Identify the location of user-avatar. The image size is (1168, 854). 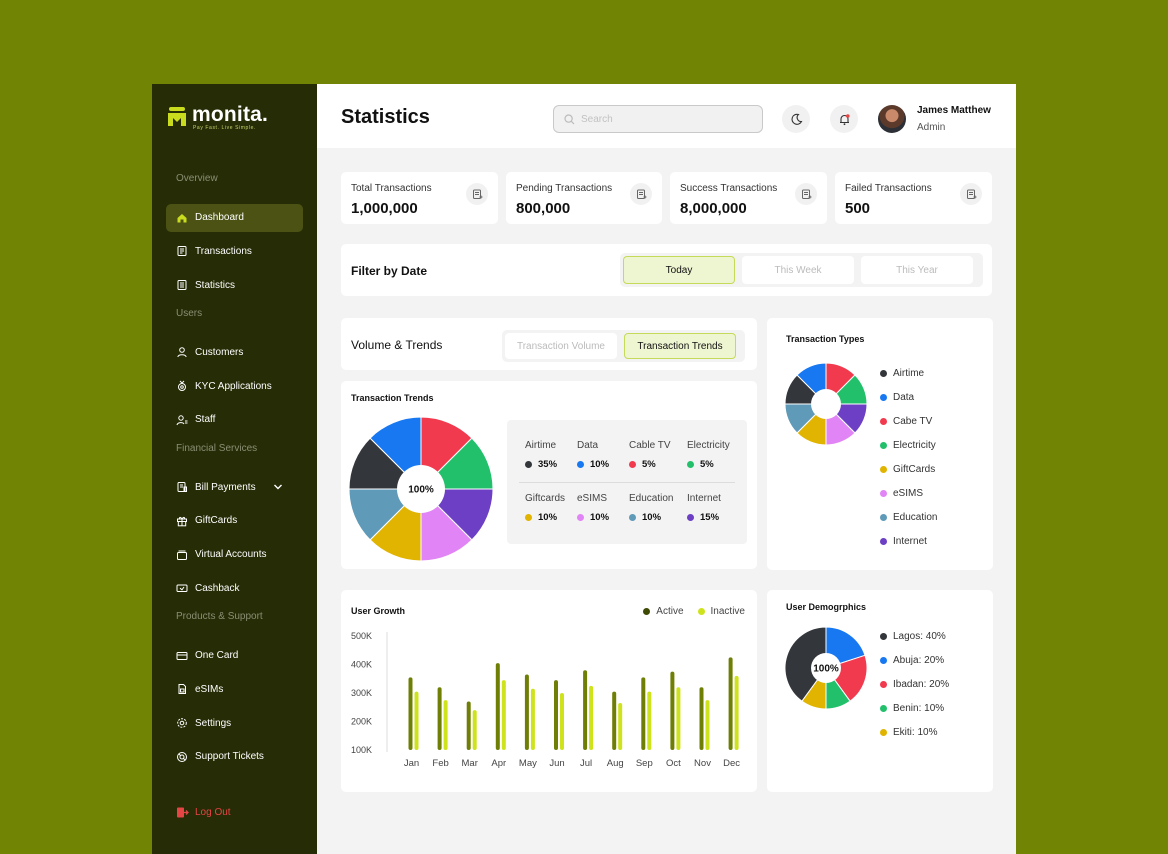
(892, 119).